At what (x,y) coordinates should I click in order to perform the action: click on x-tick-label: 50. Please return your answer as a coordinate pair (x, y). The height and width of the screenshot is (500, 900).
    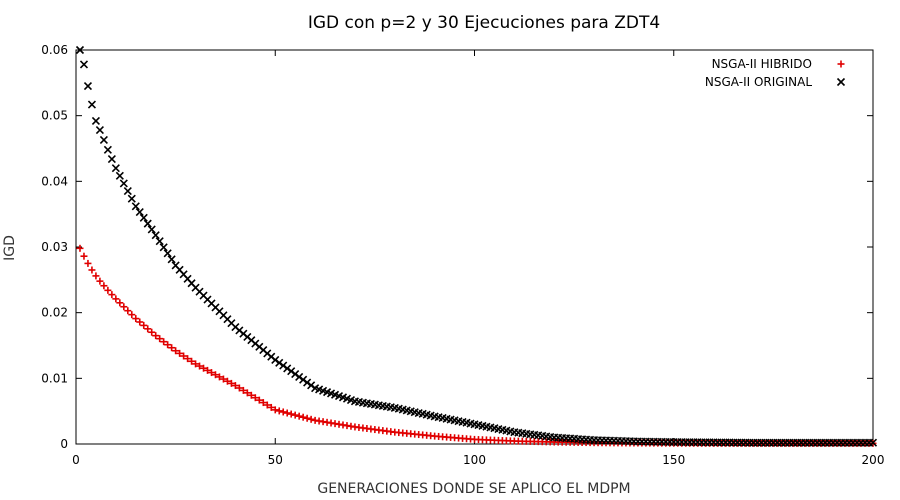
    Looking at the image, I should click on (275, 460).